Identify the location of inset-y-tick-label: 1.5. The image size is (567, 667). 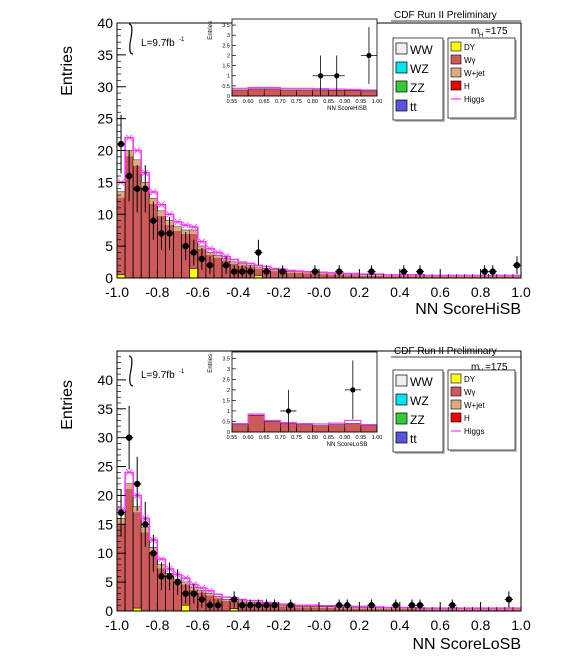
(226, 67).